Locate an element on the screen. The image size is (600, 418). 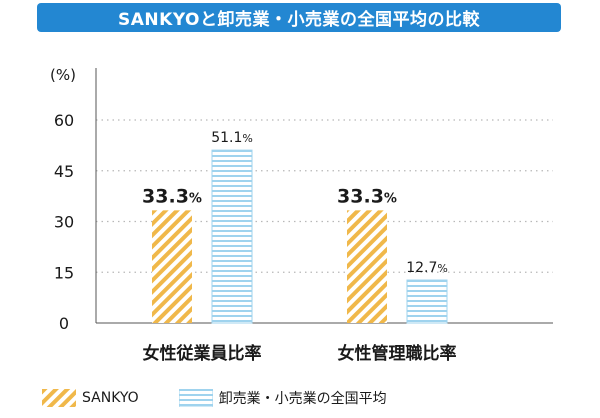
chart-title: SANKYOと卸売業・小売業の全国平均の比較 is located at coordinates (299, 20).